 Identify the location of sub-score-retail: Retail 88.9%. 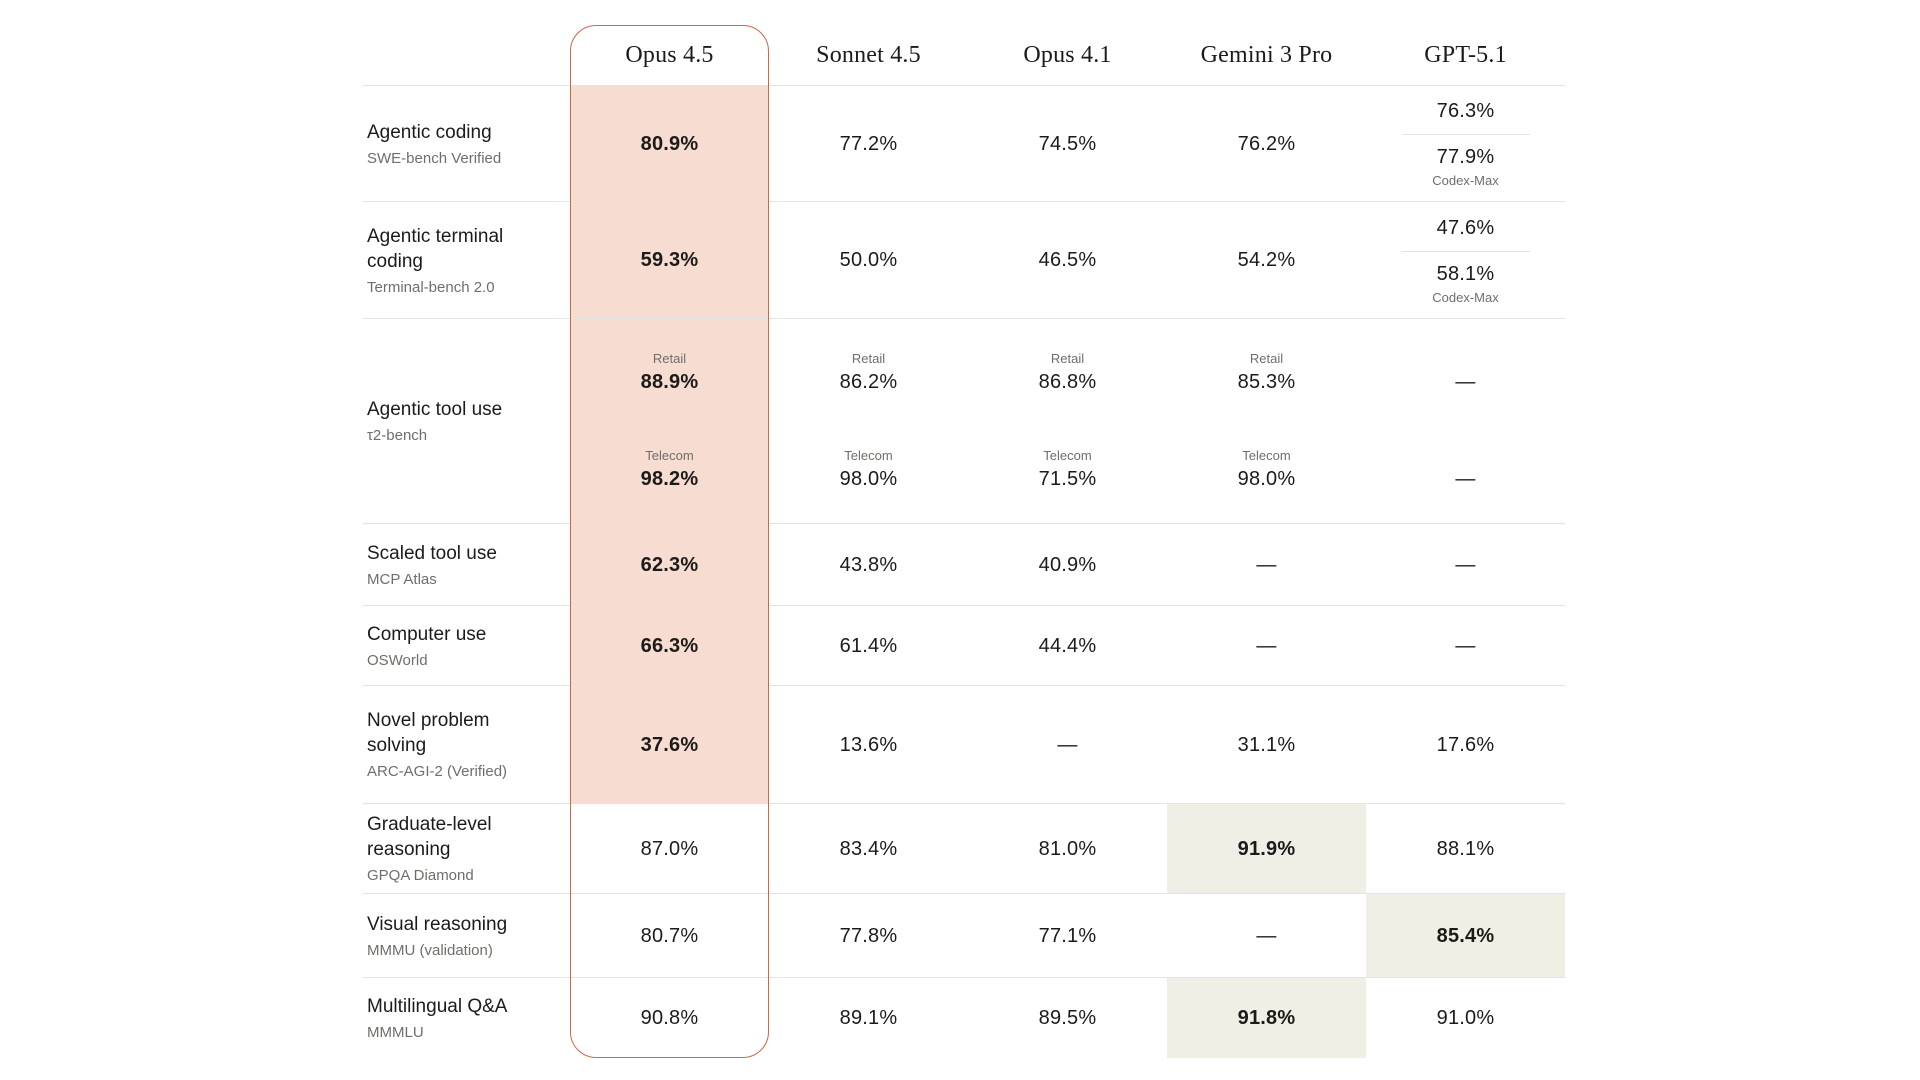
(670, 372).